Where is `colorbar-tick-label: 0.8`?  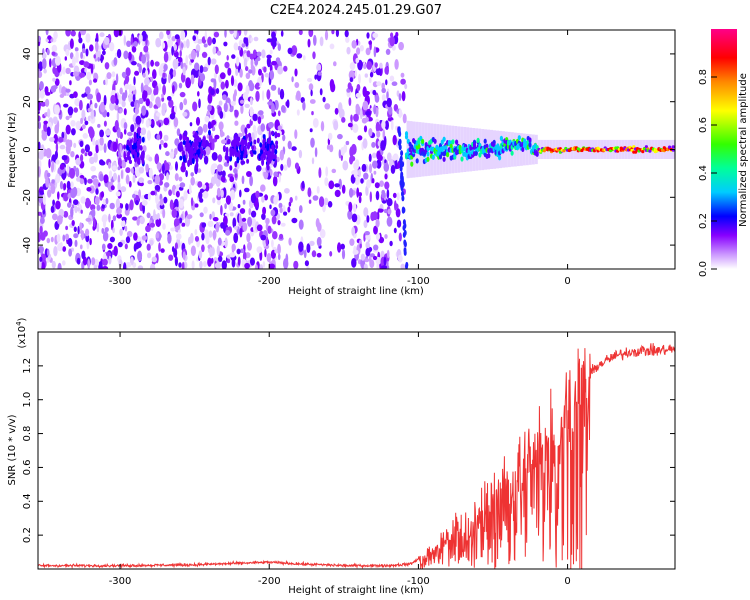 colorbar-tick-label: 0.8 is located at coordinates (703, 77).